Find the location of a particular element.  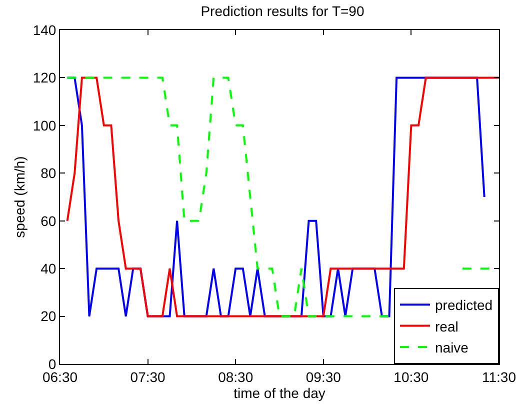

x-tick-label: 11:30 is located at coordinates (499, 376).